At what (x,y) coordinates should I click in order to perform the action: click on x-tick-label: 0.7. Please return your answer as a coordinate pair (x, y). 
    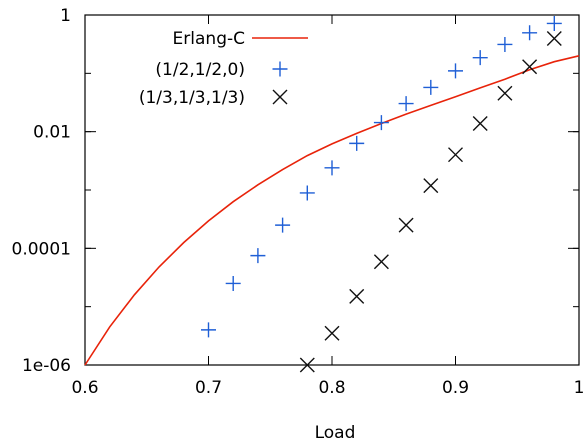
    Looking at the image, I should click on (208, 388).